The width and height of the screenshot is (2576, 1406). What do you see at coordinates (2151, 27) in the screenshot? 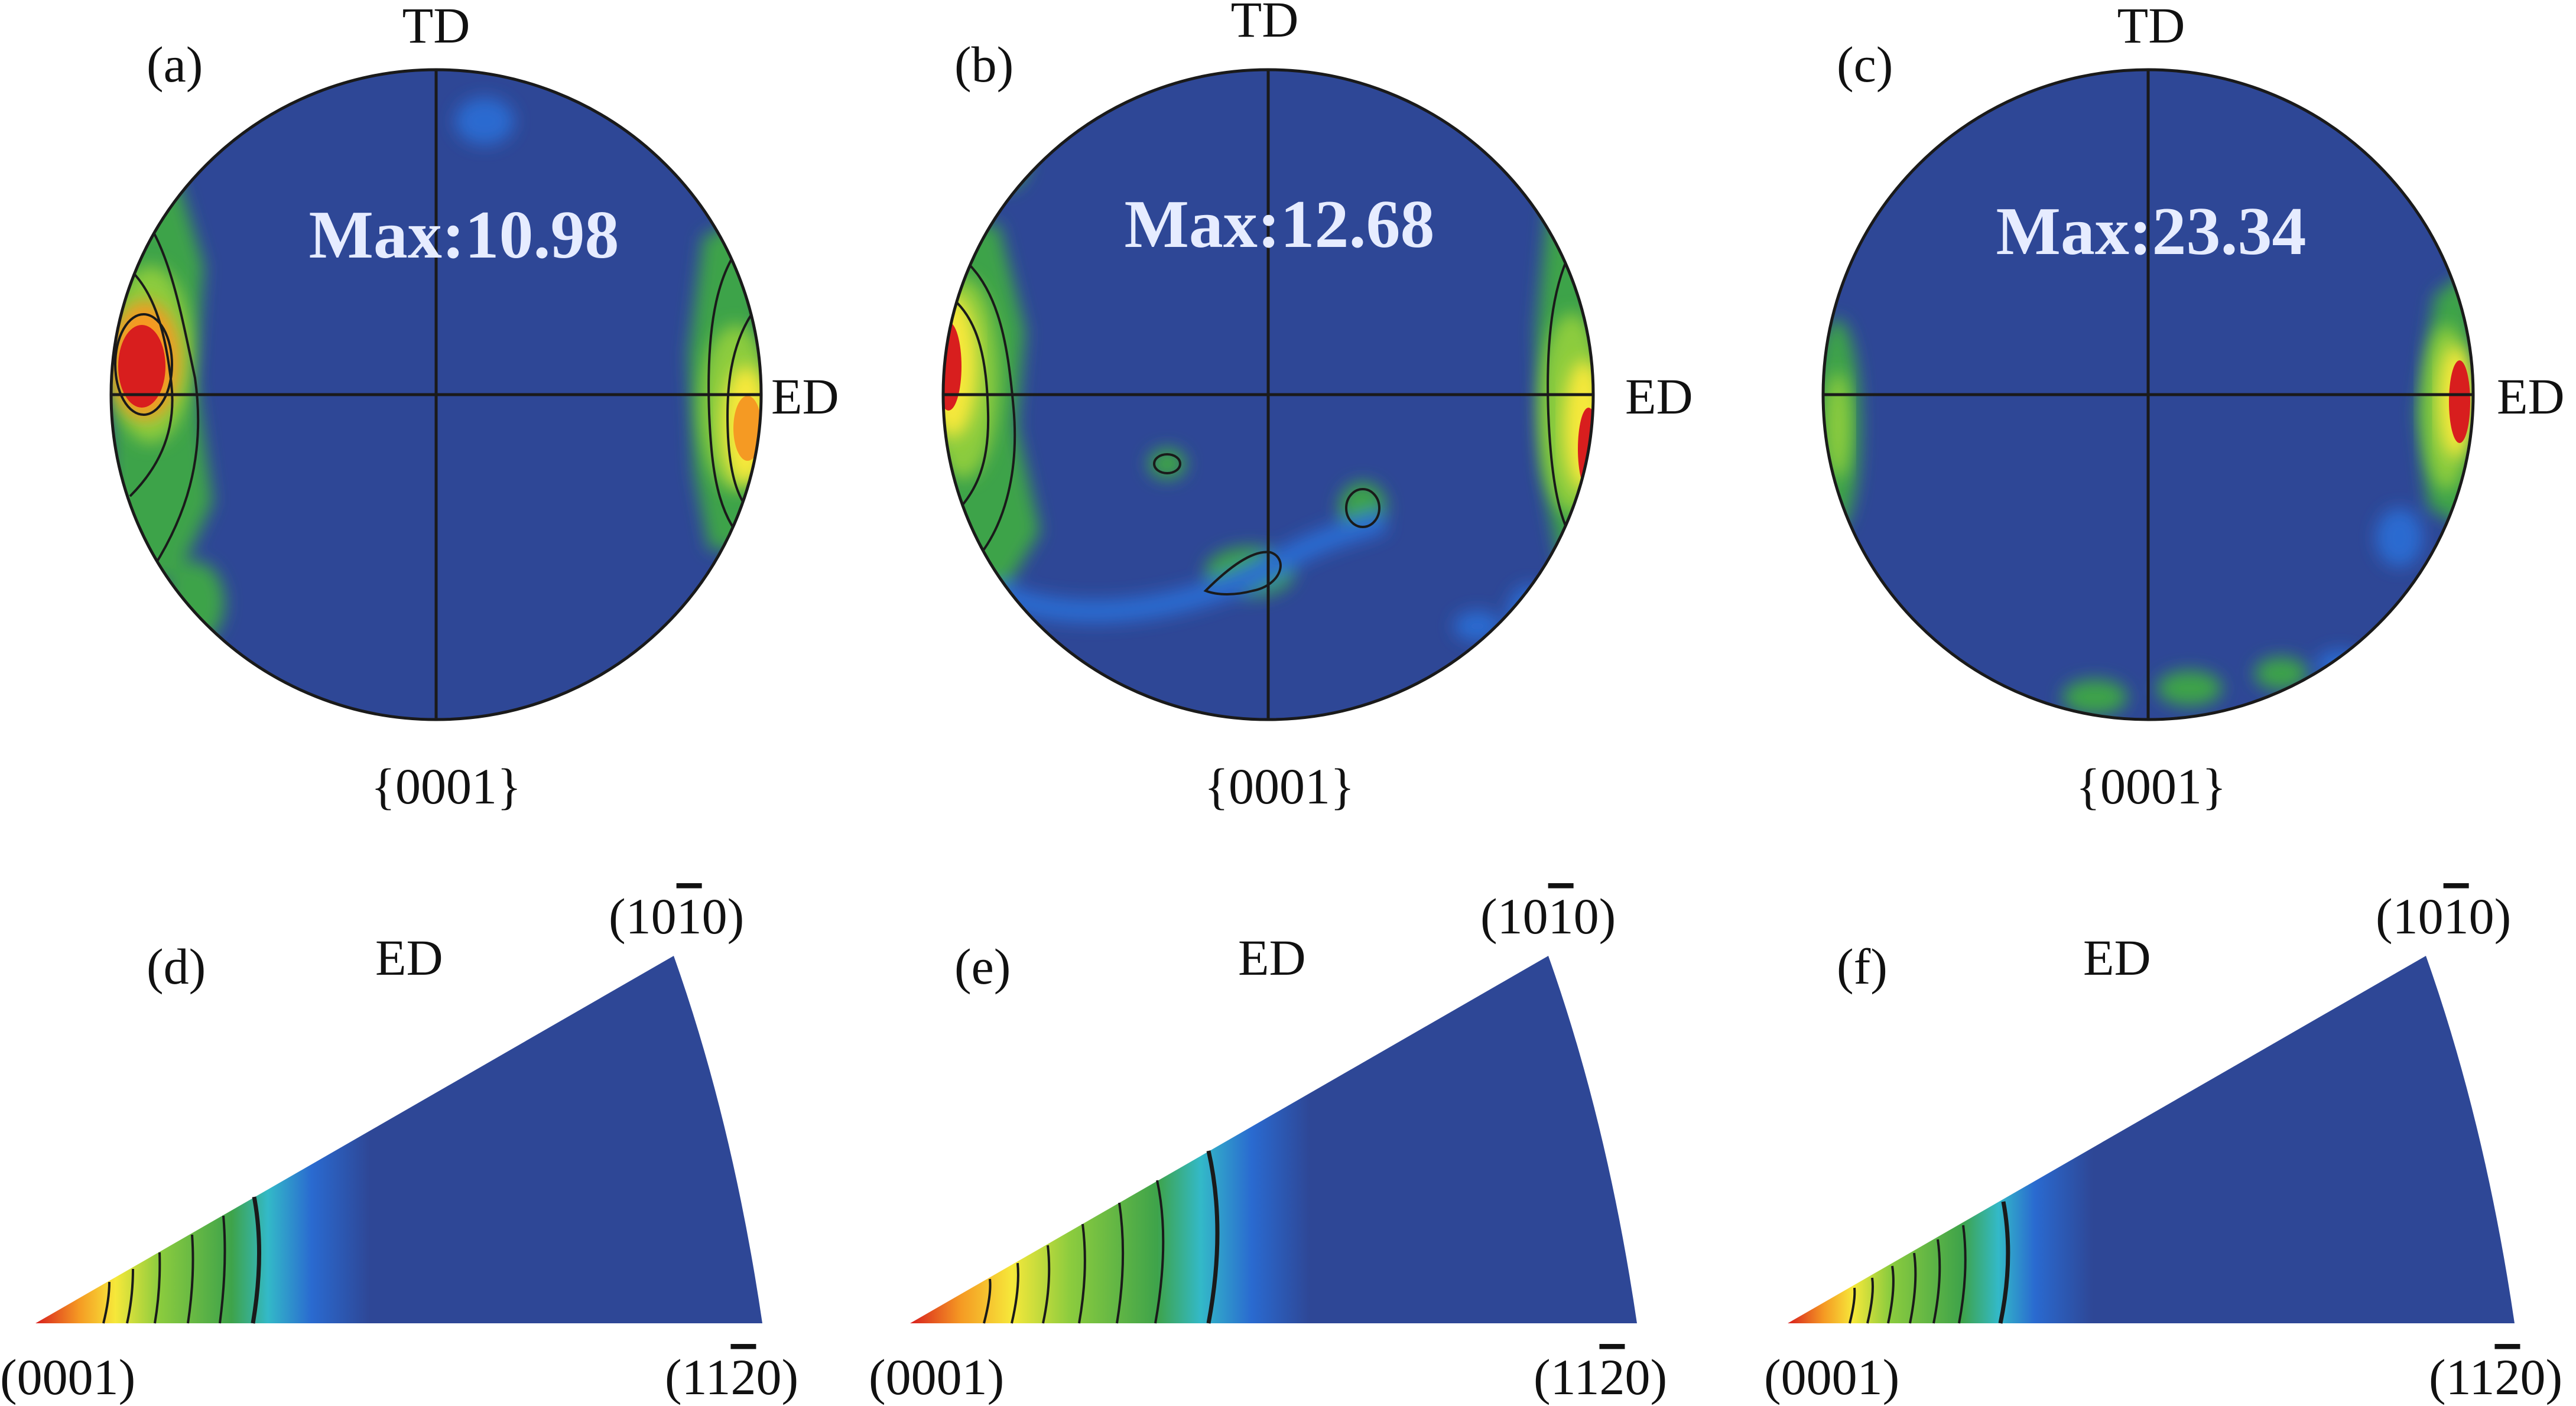
I see `td-label-c: TD` at bounding box center [2151, 27].